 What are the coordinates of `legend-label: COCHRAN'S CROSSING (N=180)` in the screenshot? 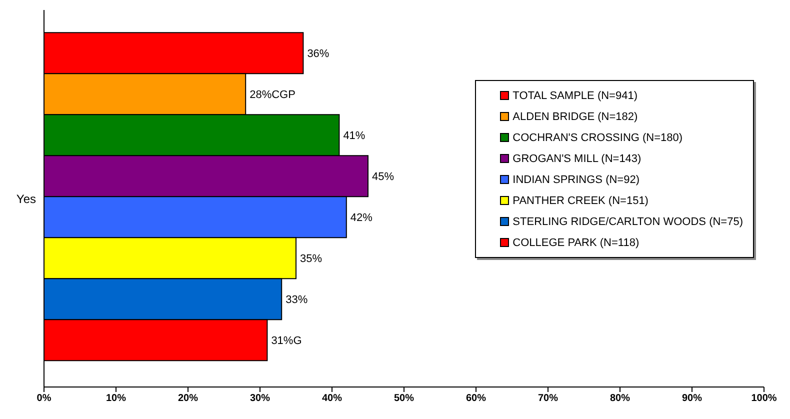 It's located at (597, 138).